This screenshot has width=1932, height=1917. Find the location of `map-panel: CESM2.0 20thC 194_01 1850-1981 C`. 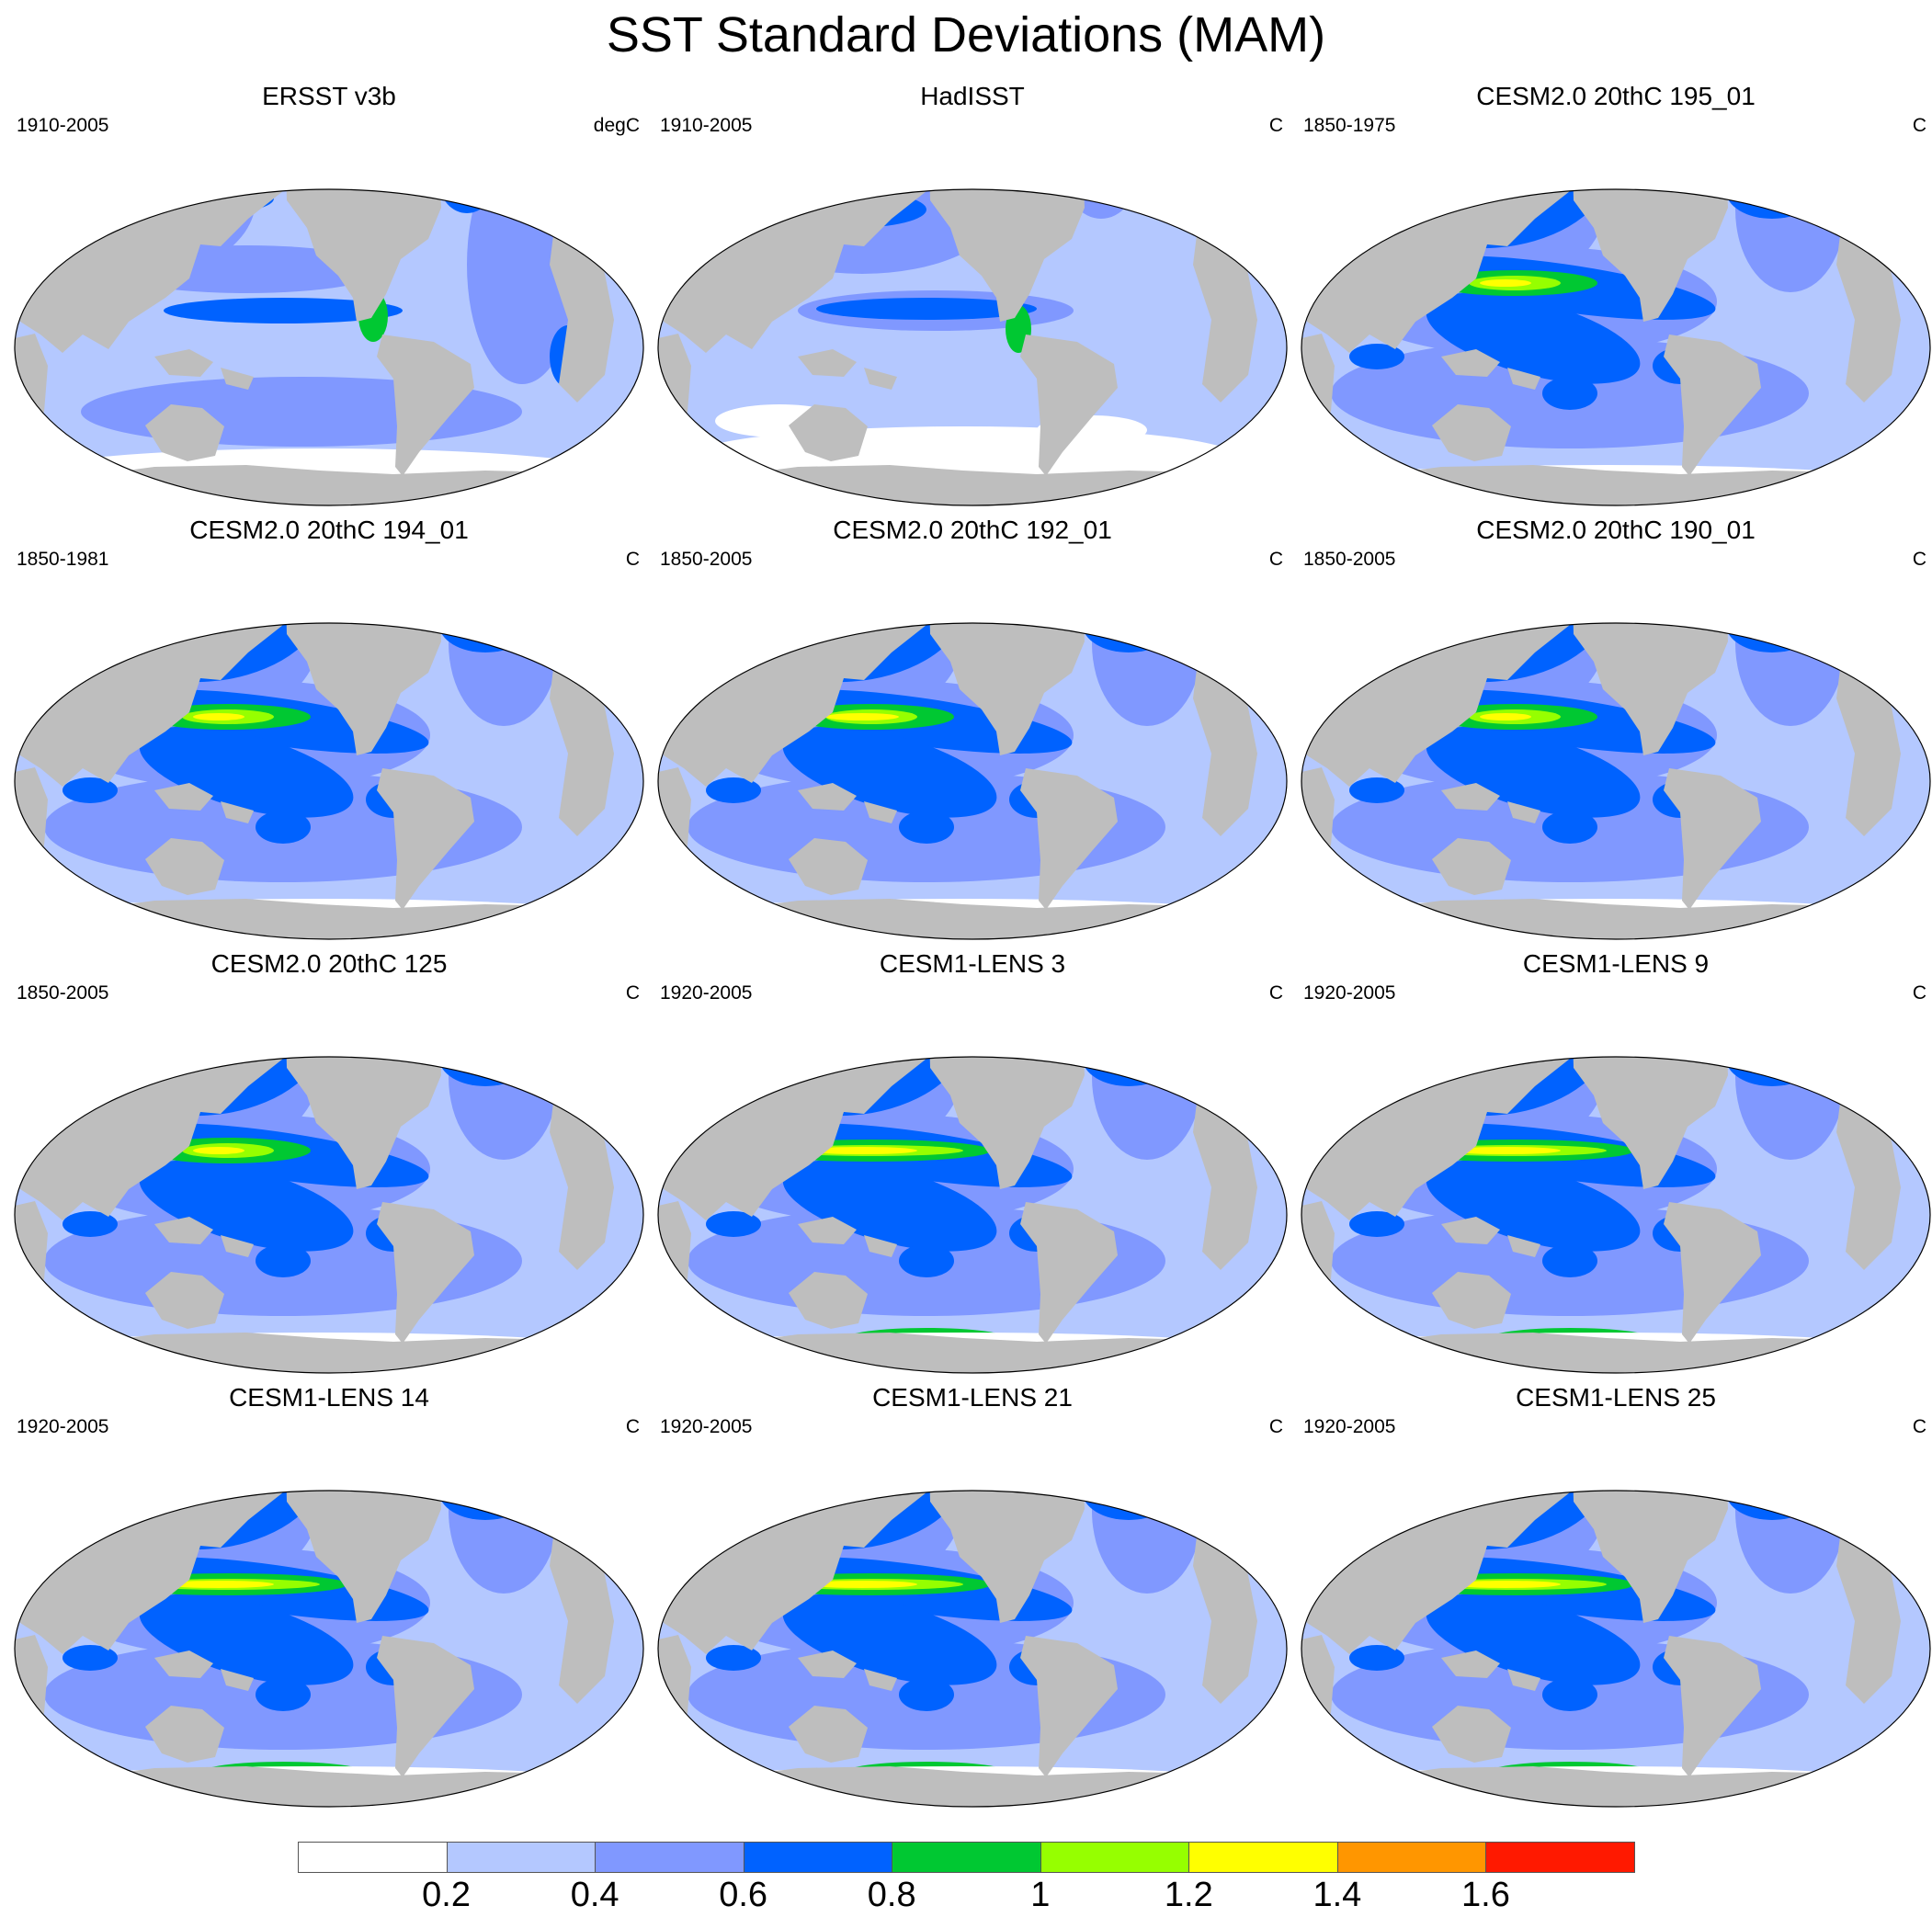

map-panel: CESM2.0 20thC 194_01 1850-1981 C is located at coordinates (329, 731).